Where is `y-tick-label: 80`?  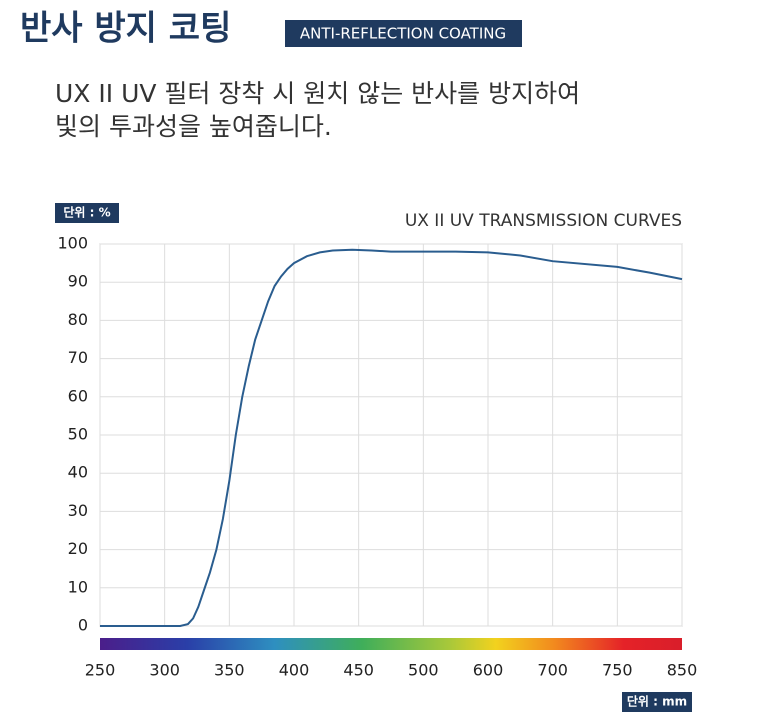
y-tick-label: 80 is located at coordinates (78, 319).